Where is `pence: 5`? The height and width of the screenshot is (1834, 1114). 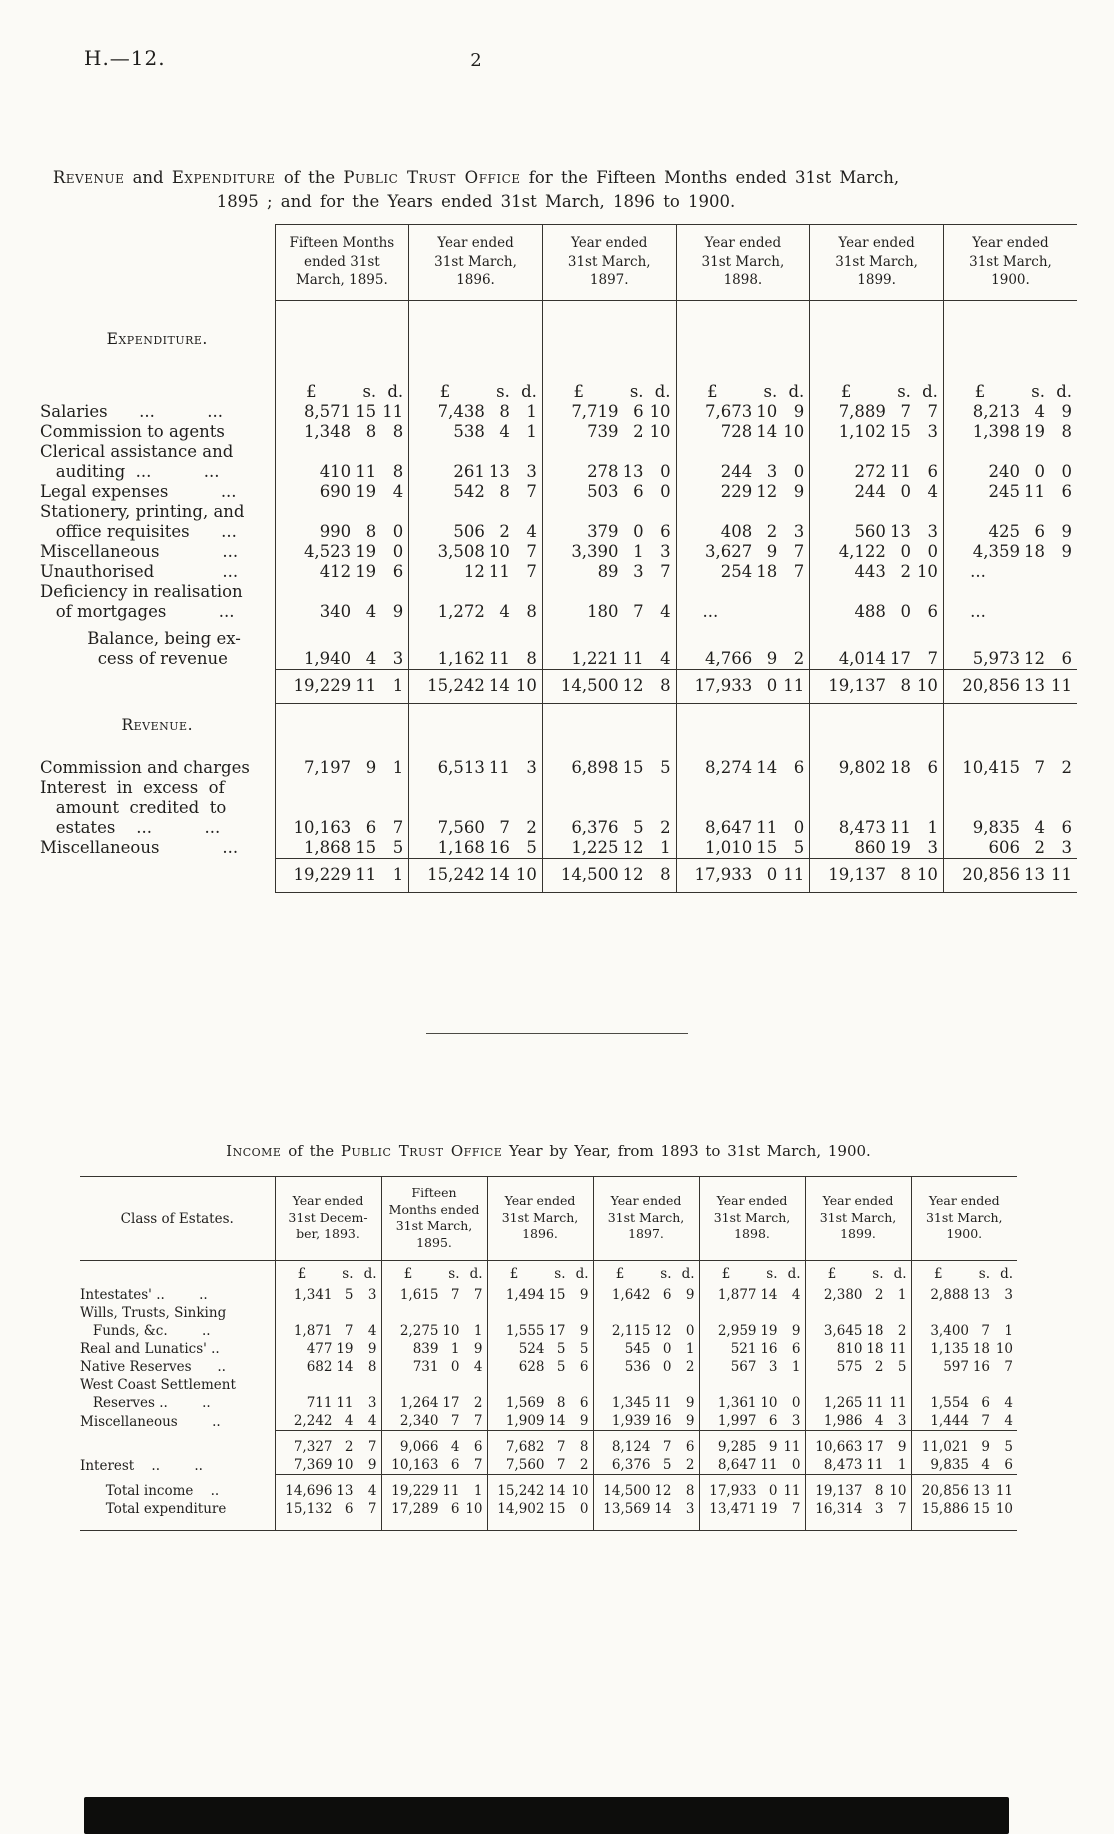 pence: 5 is located at coordinates (1008, 1447).